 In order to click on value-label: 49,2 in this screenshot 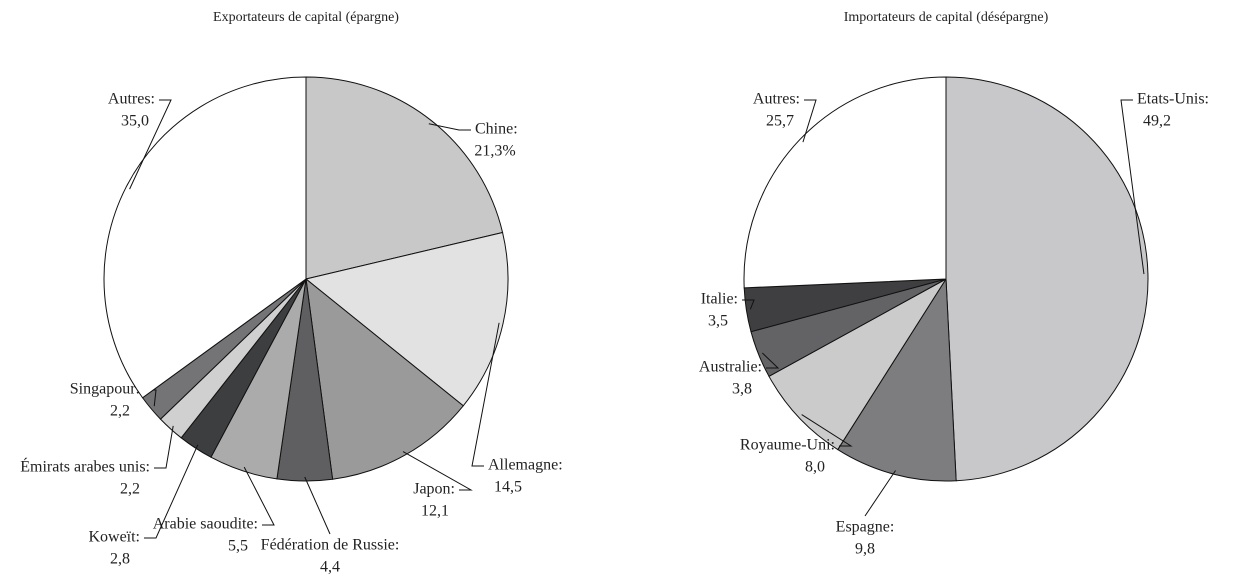, I will do `click(1157, 121)`.